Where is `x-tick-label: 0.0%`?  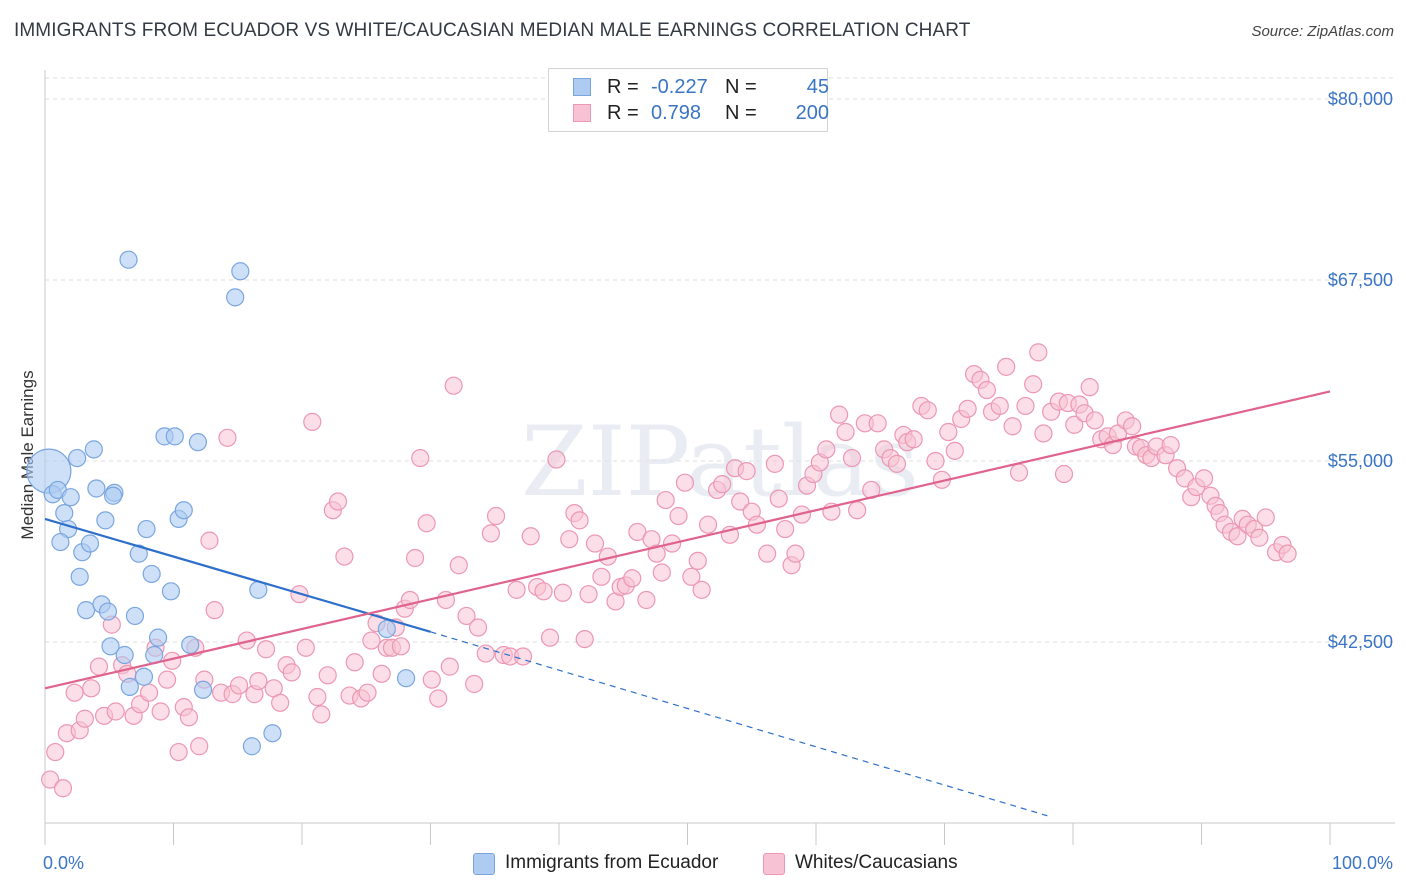
x-tick-label: 0.0% is located at coordinates (63, 863).